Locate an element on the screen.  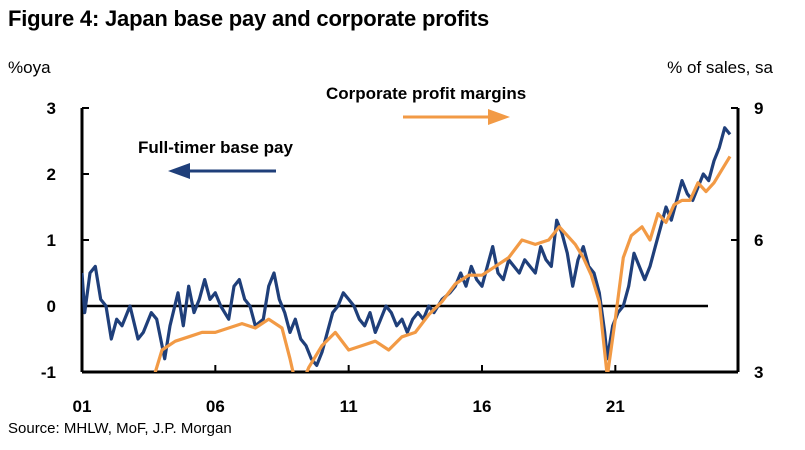
x-tick-label: 16 is located at coordinates (482, 406).